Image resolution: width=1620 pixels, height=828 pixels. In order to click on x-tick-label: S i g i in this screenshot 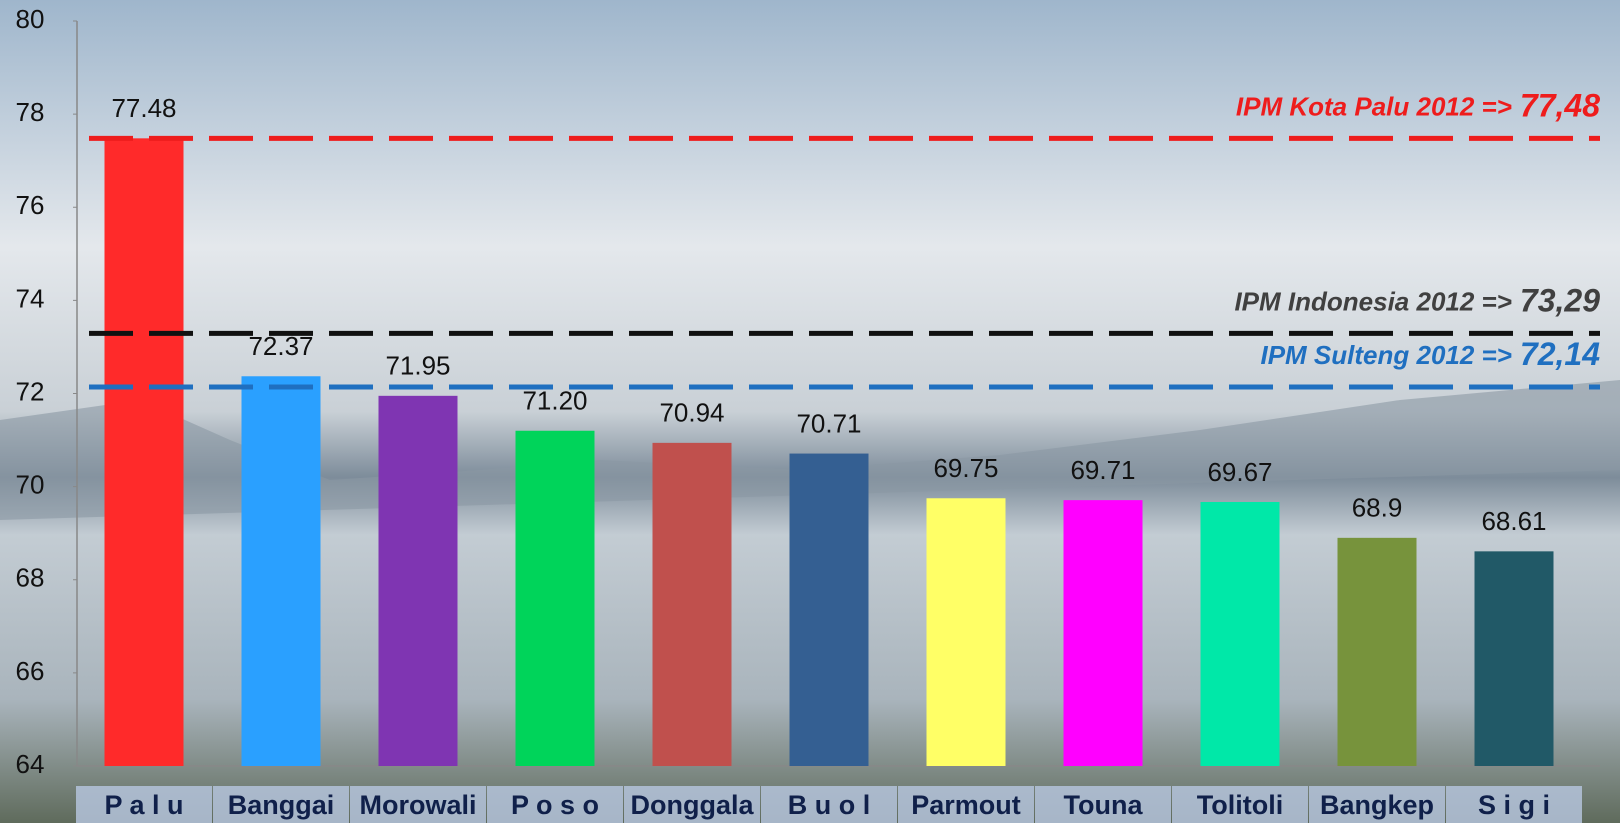, I will do `click(1514, 805)`.